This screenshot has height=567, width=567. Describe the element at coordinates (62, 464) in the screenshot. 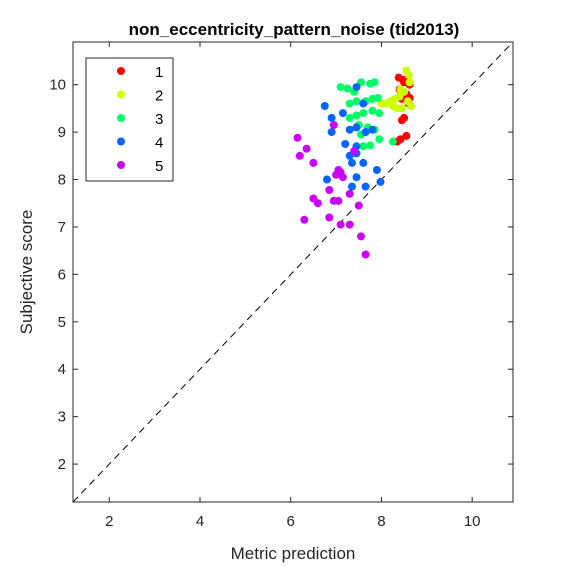

I see `y-tick-label: 2` at that location.